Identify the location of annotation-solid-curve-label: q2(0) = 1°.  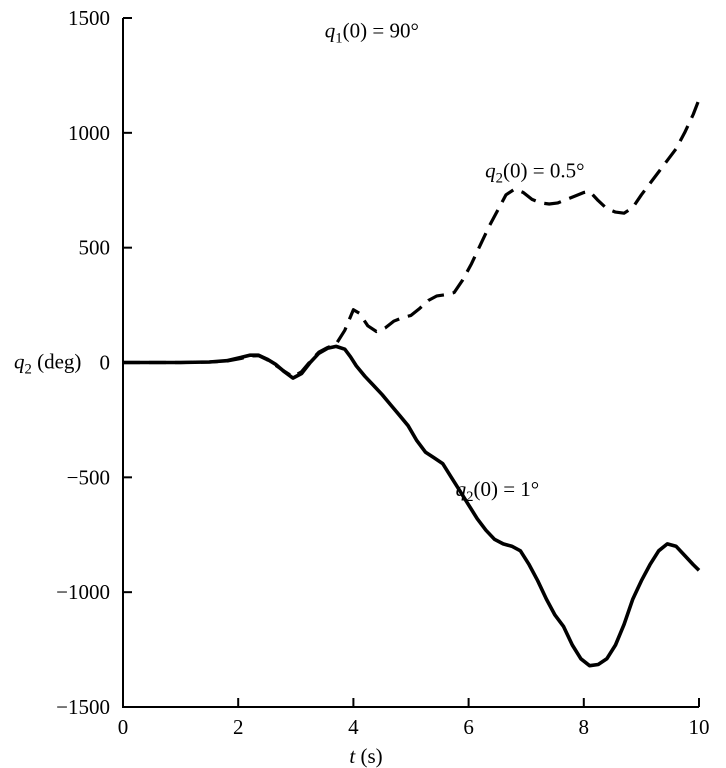
(498, 491).